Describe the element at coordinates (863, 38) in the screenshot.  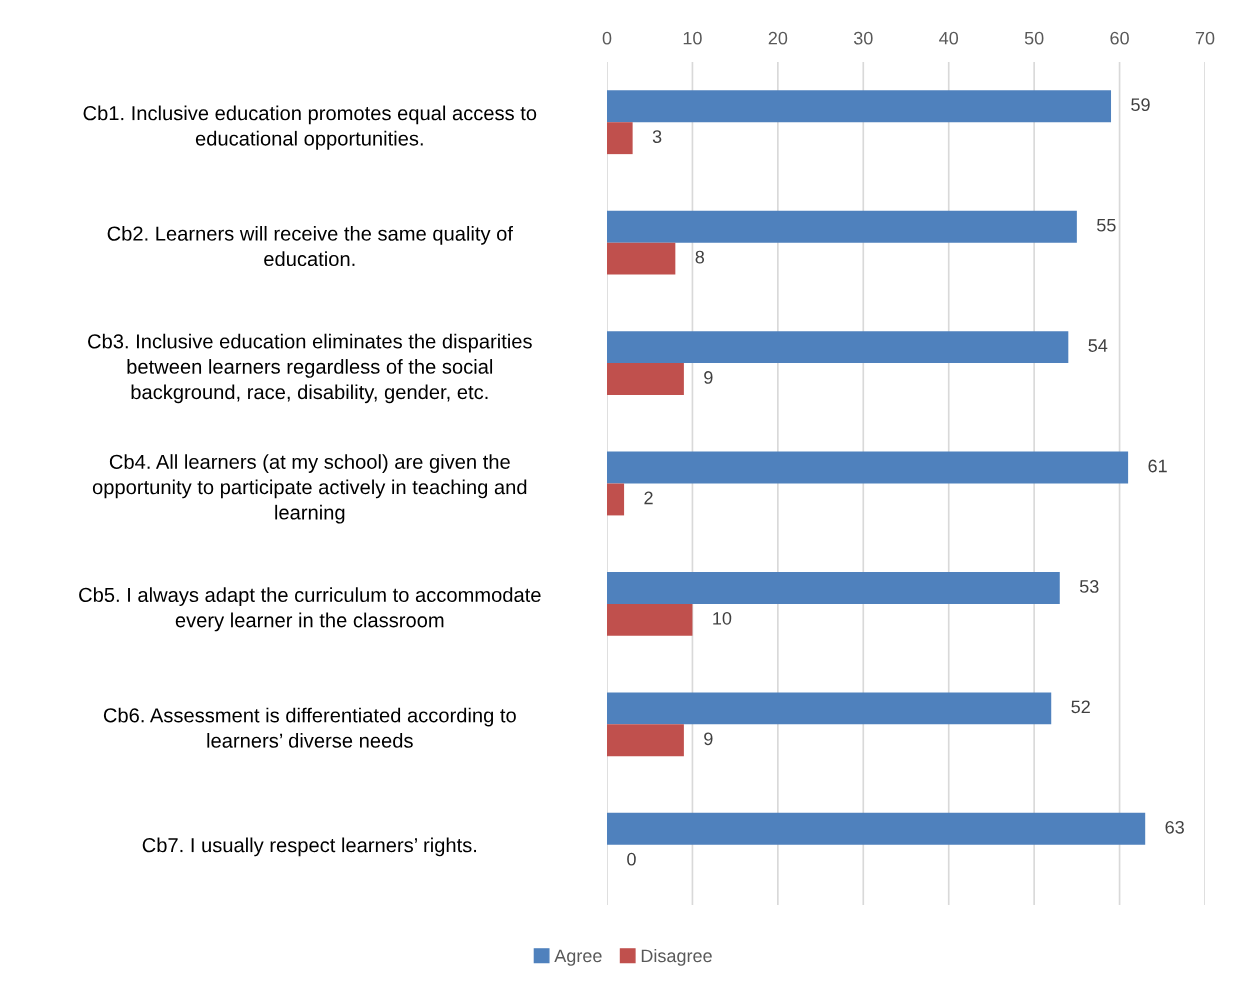
I see `x-tick-label: 30` at that location.